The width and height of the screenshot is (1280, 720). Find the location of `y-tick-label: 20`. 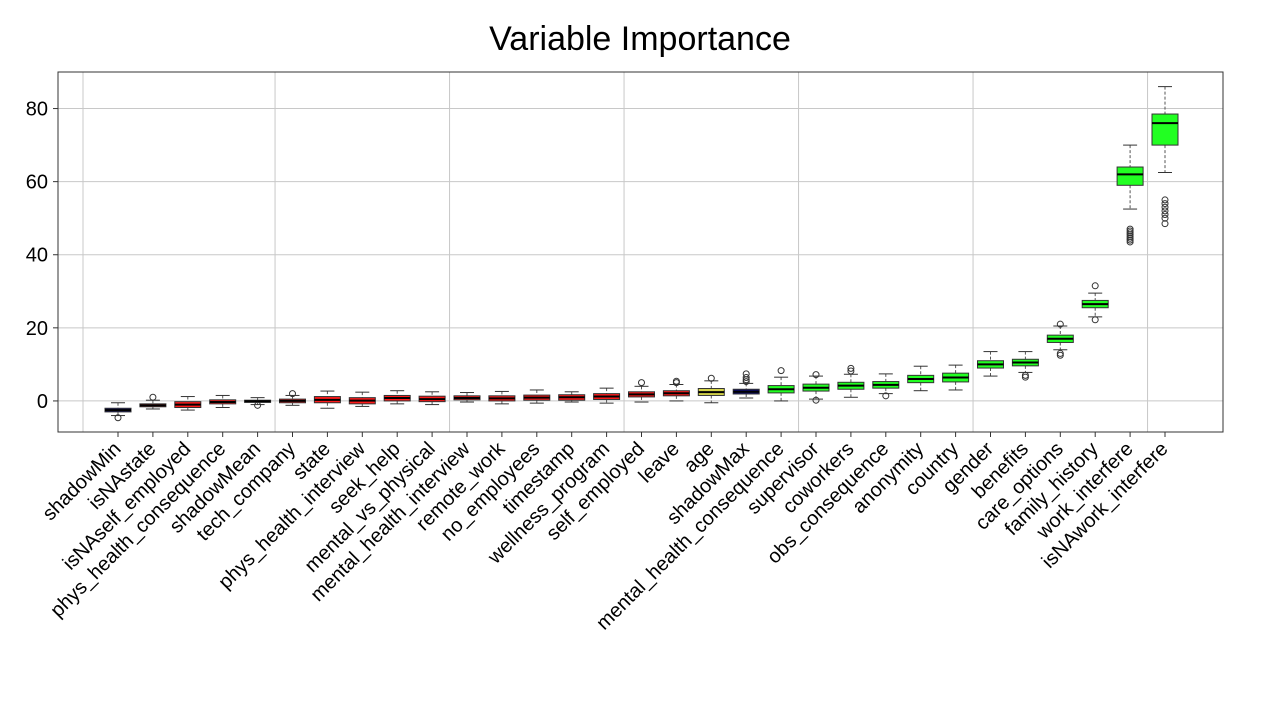

y-tick-label: 20 is located at coordinates (37, 329).